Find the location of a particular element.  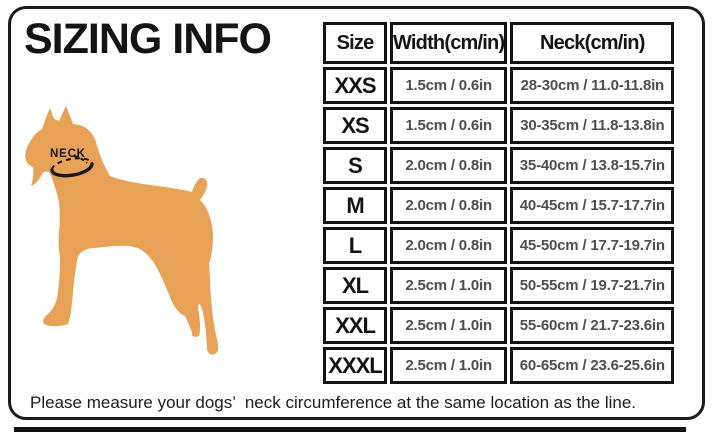

size-cell: XXS is located at coordinates (355, 85).